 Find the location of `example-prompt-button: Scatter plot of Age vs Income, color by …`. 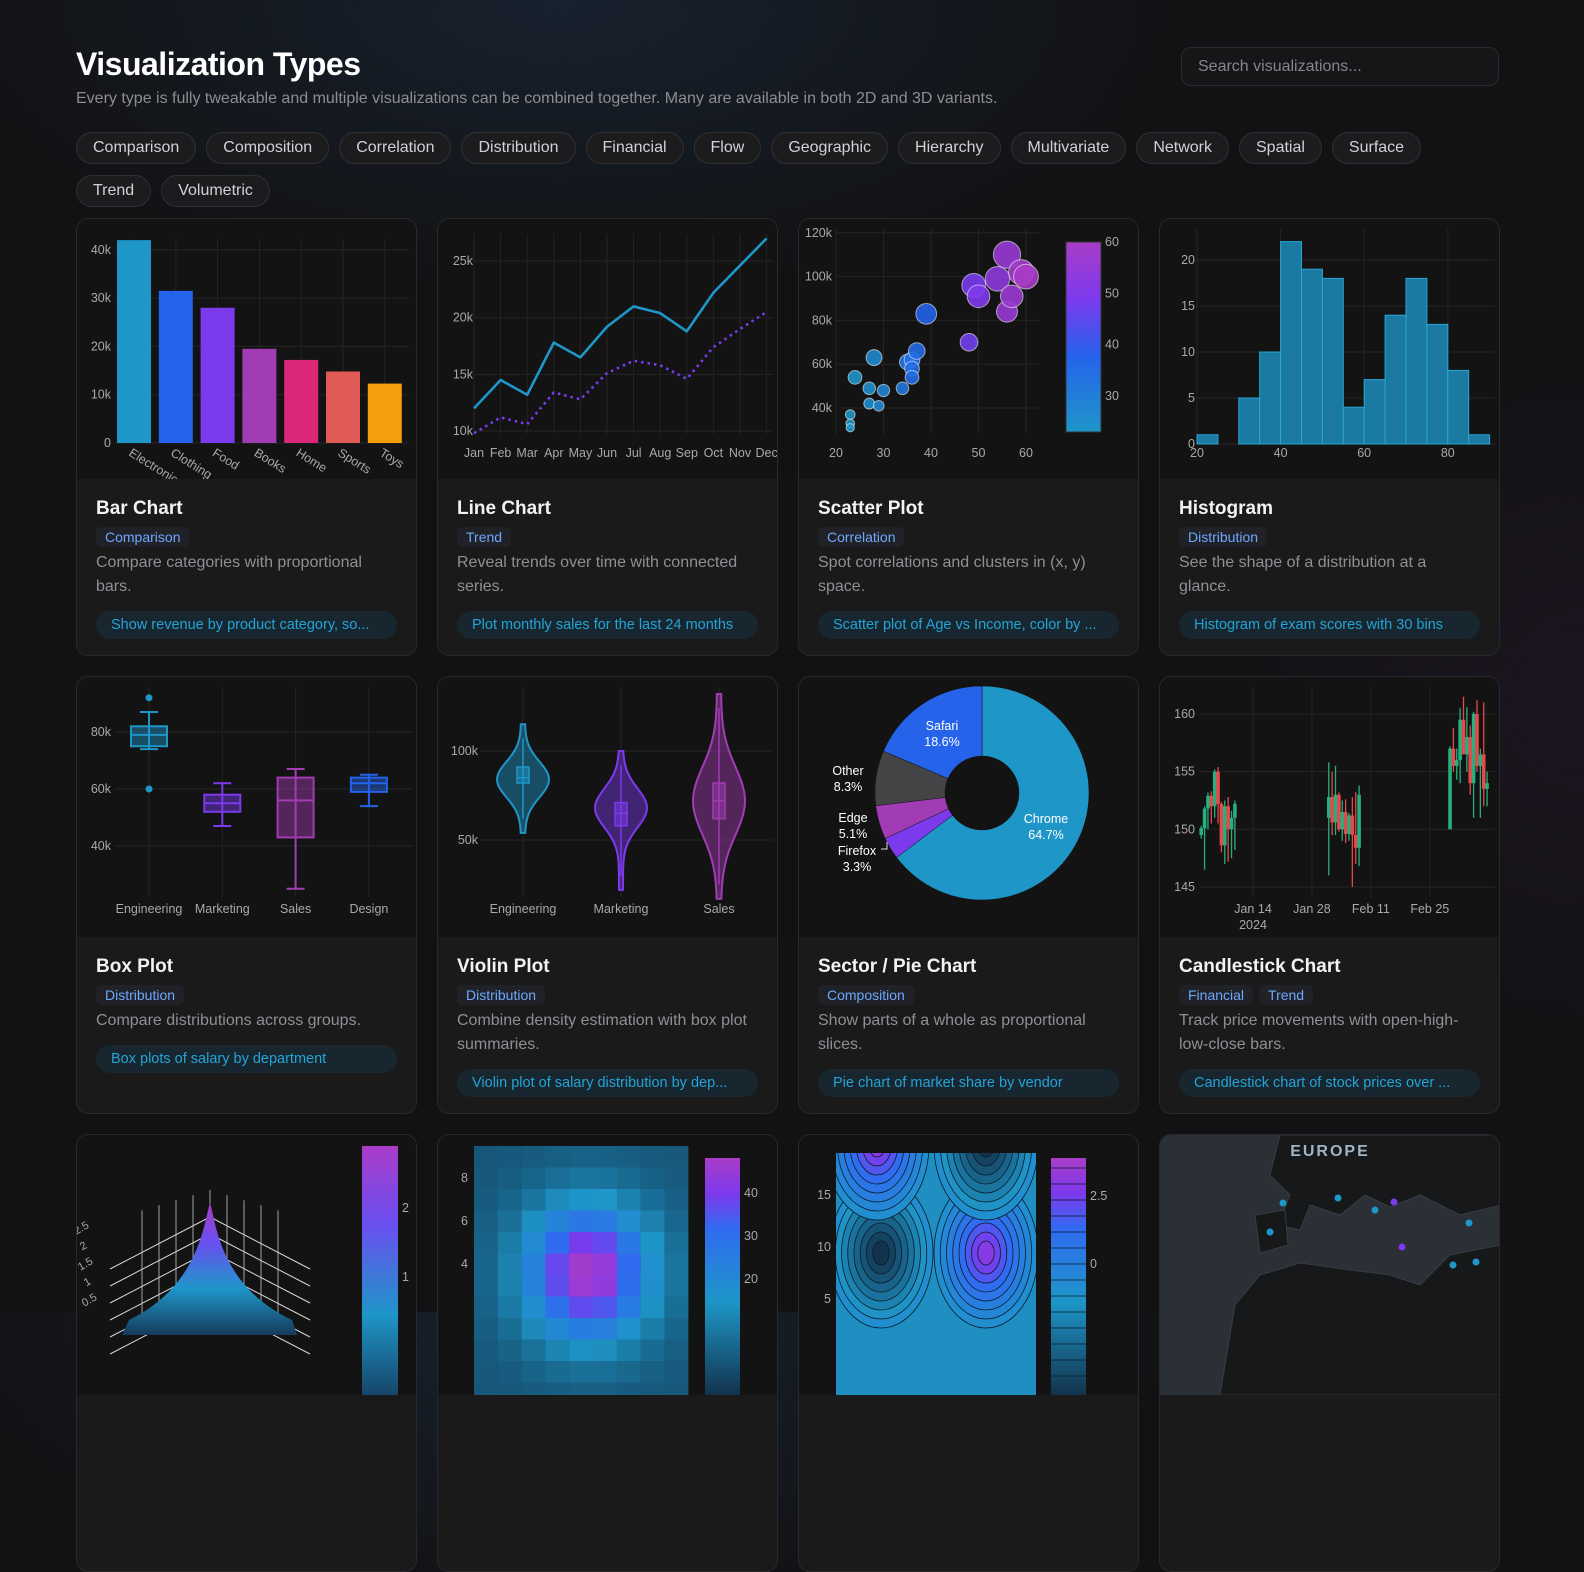

example-prompt-button: Scatter plot of Age vs Income, color by … is located at coordinates (968, 625).